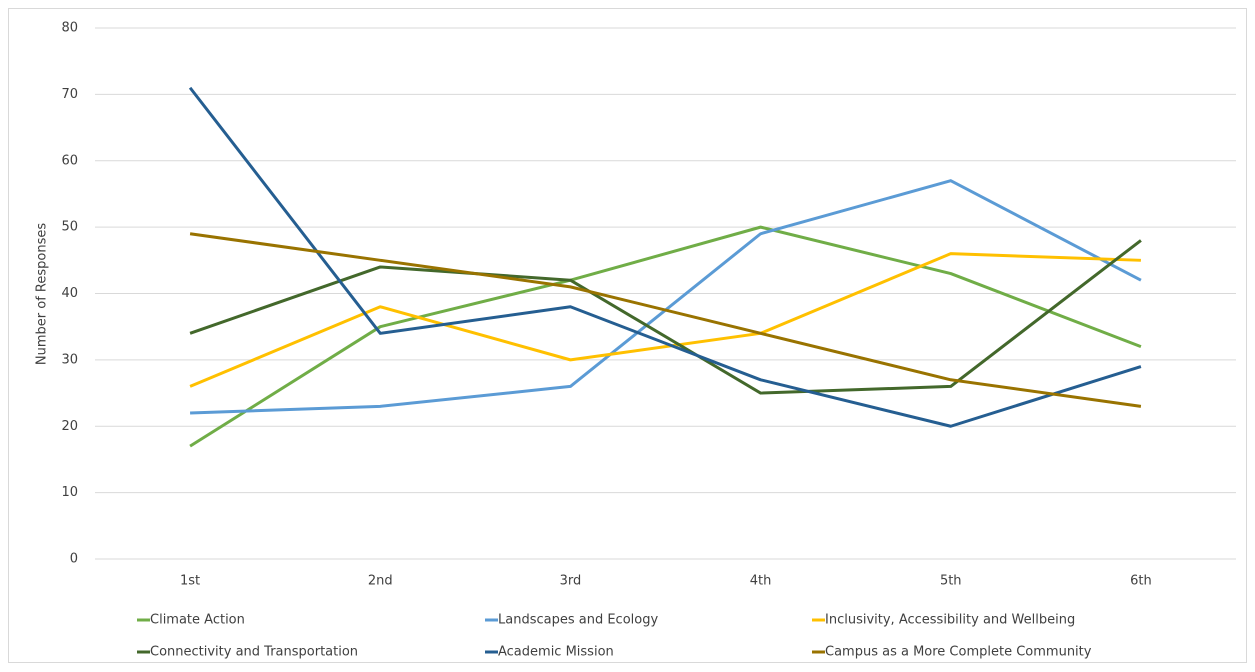  What do you see at coordinates (1141, 581) in the screenshot?
I see `x-tick-label: 6th` at bounding box center [1141, 581].